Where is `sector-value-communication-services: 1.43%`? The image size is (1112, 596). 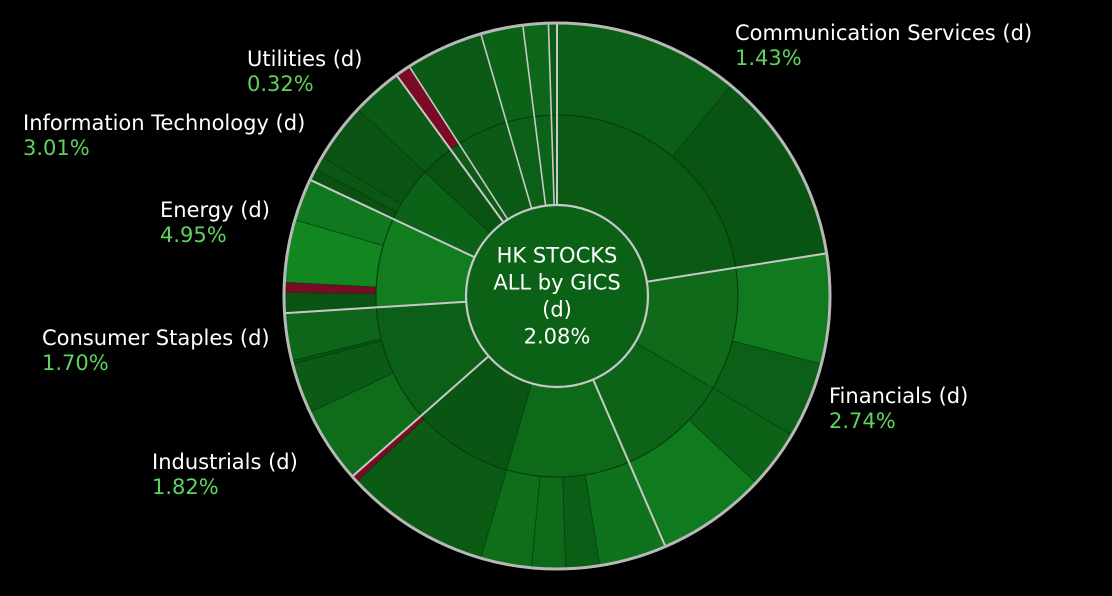 sector-value-communication-services: 1.43% is located at coordinates (768, 58).